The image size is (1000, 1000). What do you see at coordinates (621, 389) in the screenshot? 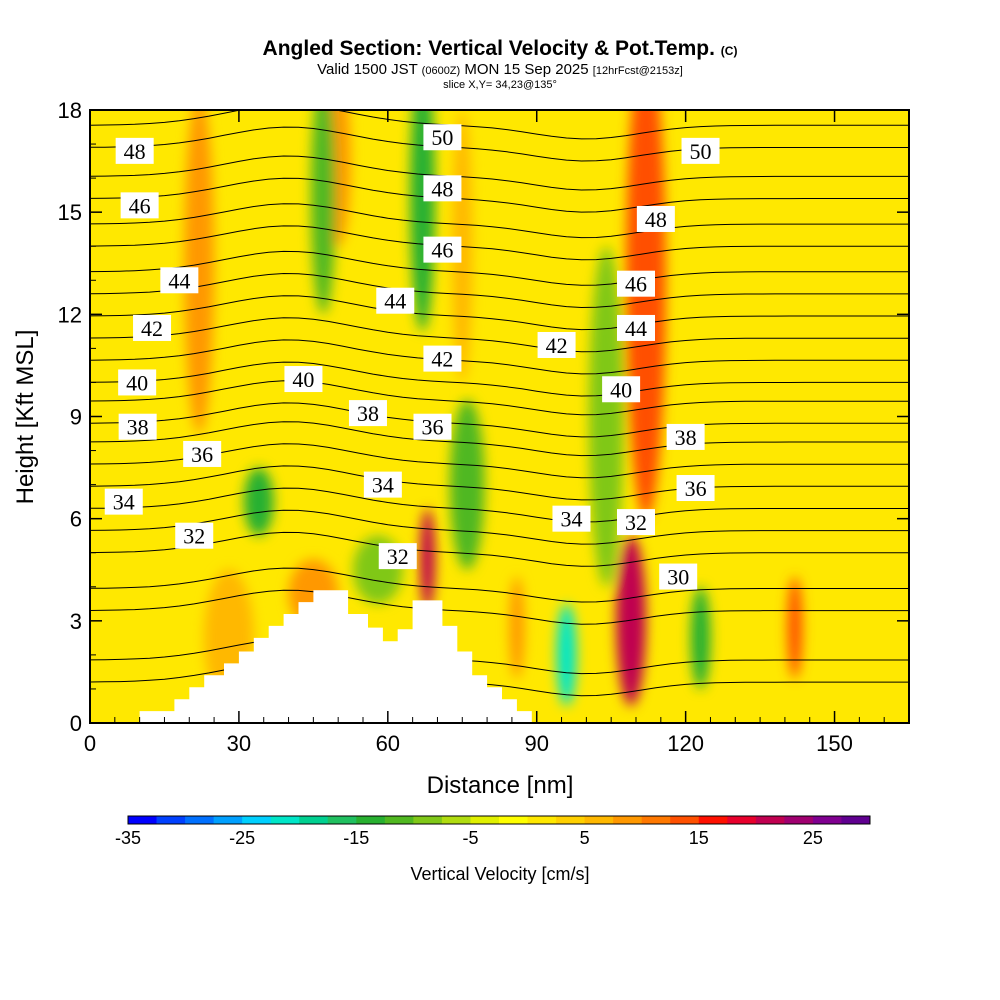
I see `theta-label-27: 40` at bounding box center [621, 389].